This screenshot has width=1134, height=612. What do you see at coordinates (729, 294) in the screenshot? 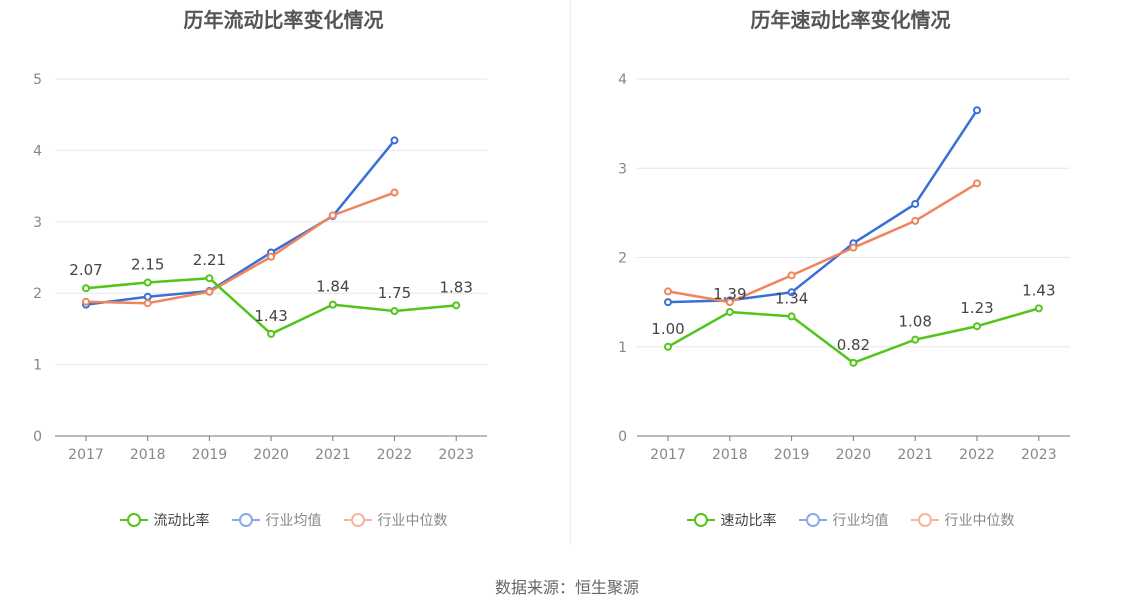
I see `data-label: 1.39` at bounding box center [729, 294].